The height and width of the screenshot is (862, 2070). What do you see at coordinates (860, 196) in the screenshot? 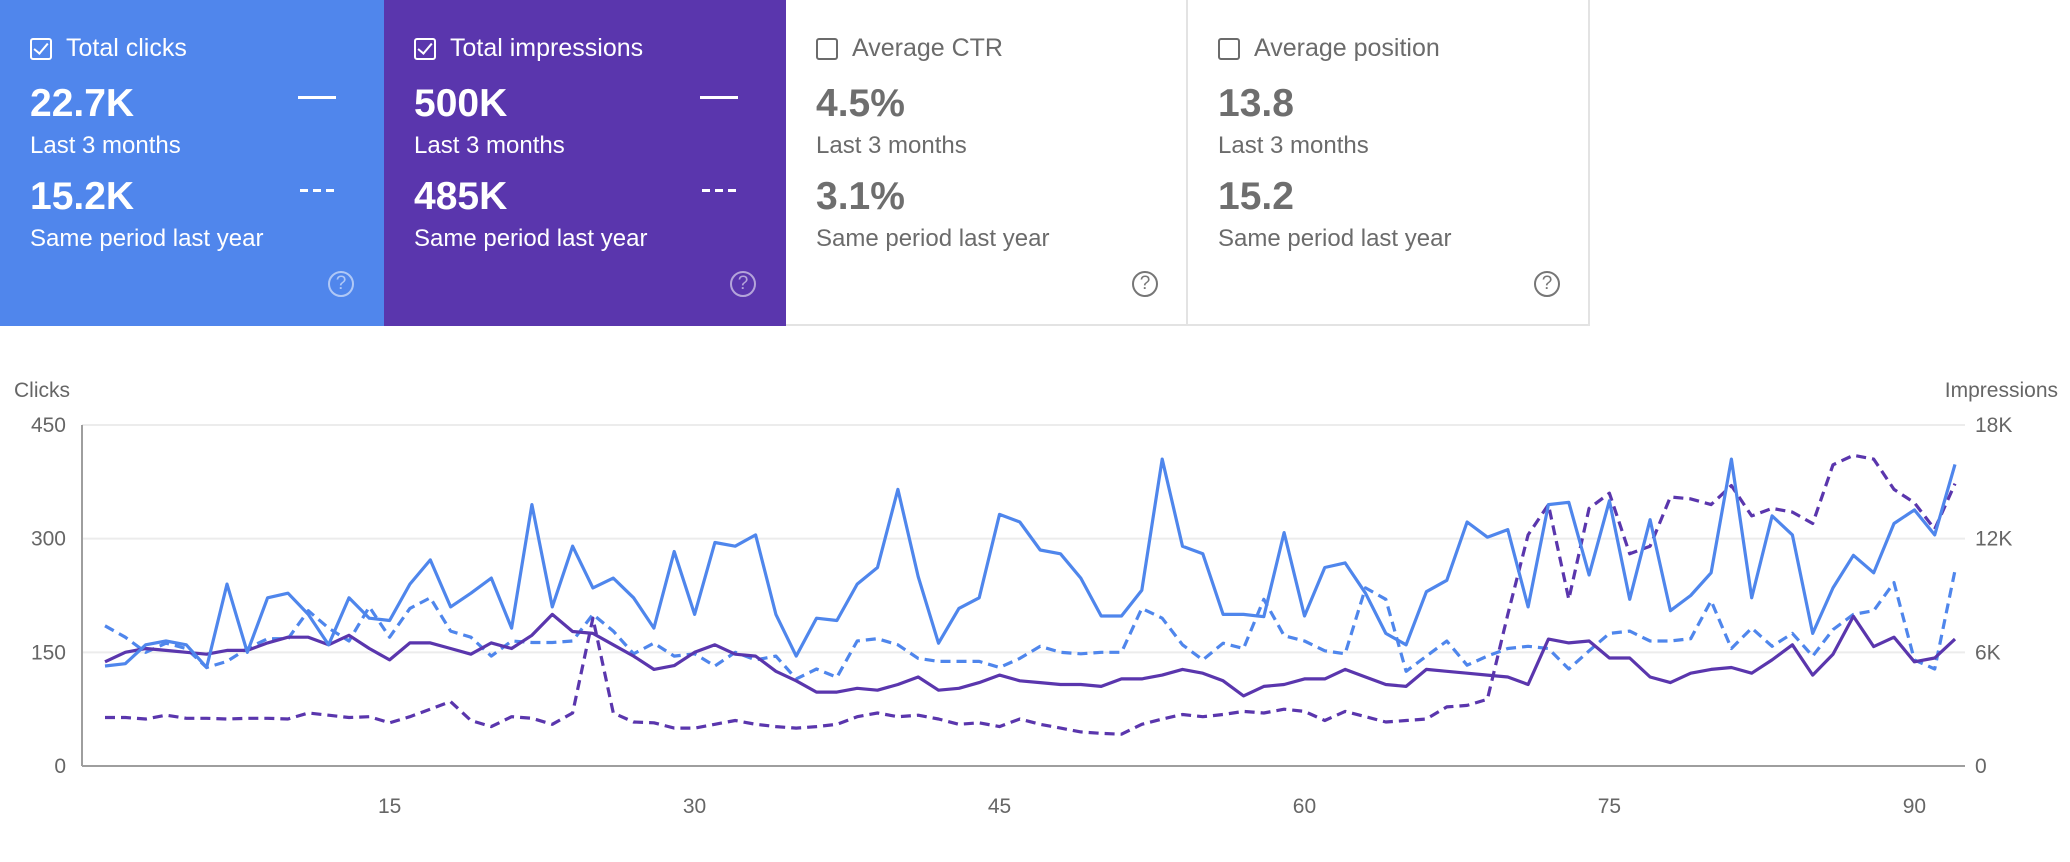
I see `metric-prev-value: 3.1%` at bounding box center [860, 196].